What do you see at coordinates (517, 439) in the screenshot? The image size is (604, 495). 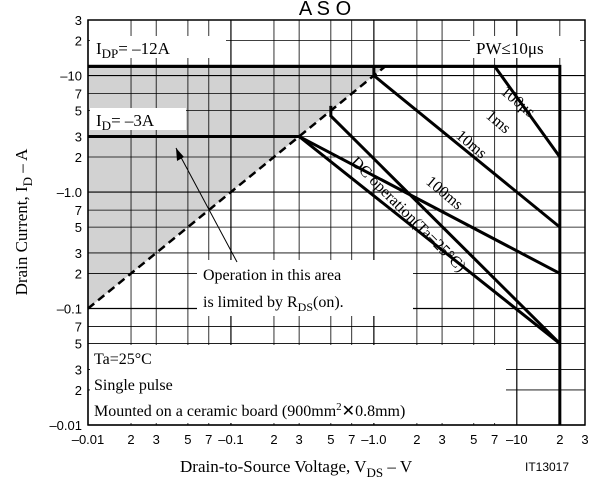 I see `x-tick-label: –10` at bounding box center [517, 439].